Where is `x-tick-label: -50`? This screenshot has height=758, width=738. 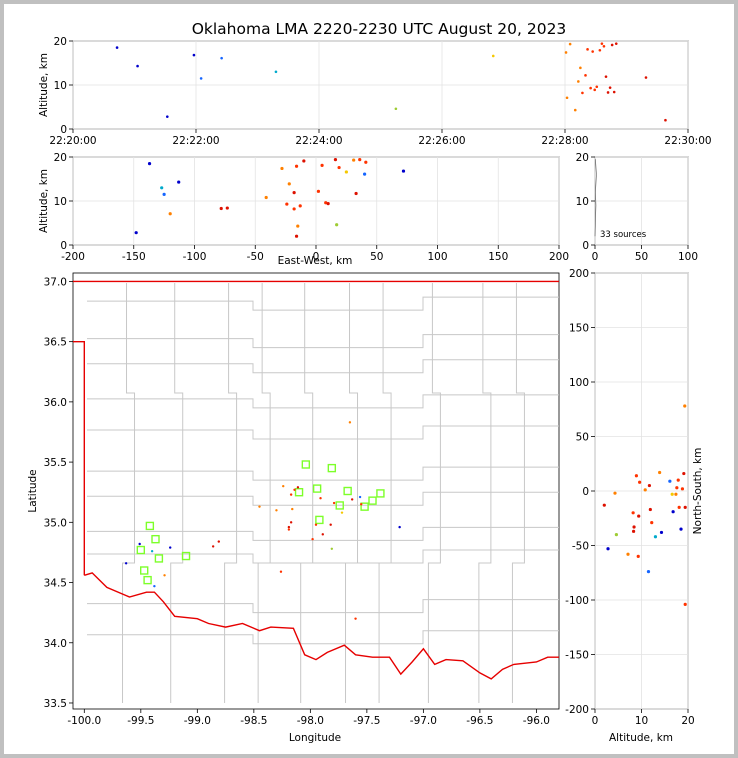
x-tick-label: -50 is located at coordinates (255, 257).